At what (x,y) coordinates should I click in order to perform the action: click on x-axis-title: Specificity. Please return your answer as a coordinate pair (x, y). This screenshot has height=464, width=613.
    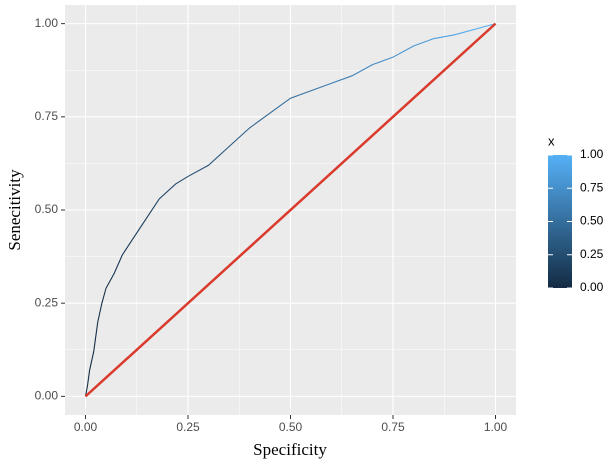
    Looking at the image, I should click on (290, 449).